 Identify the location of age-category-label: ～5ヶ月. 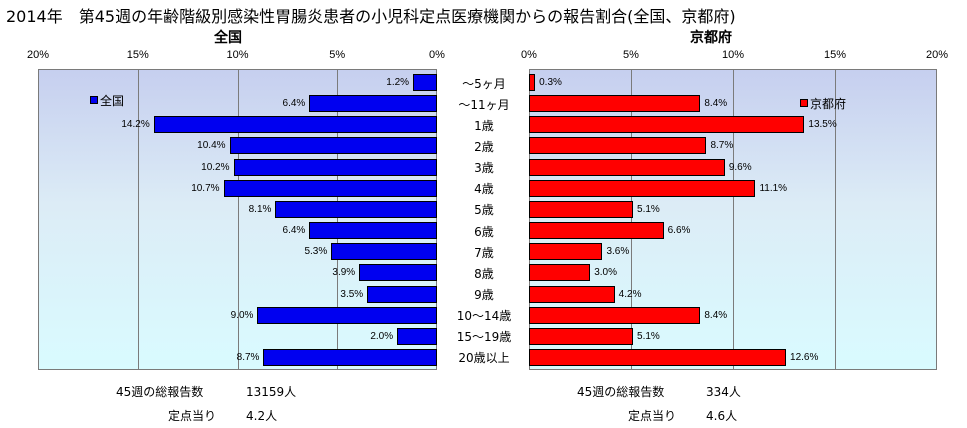
(484, 83).